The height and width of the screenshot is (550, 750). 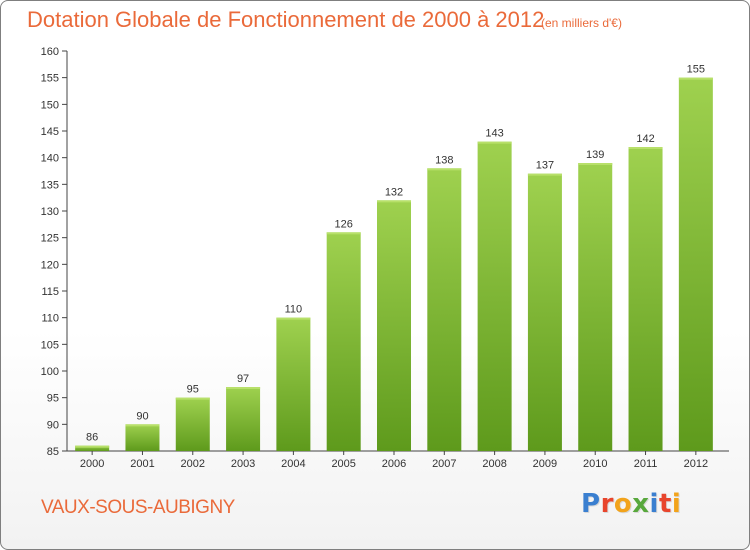 I want to click on y-tick-label: 85, so click(x=53, y=452).